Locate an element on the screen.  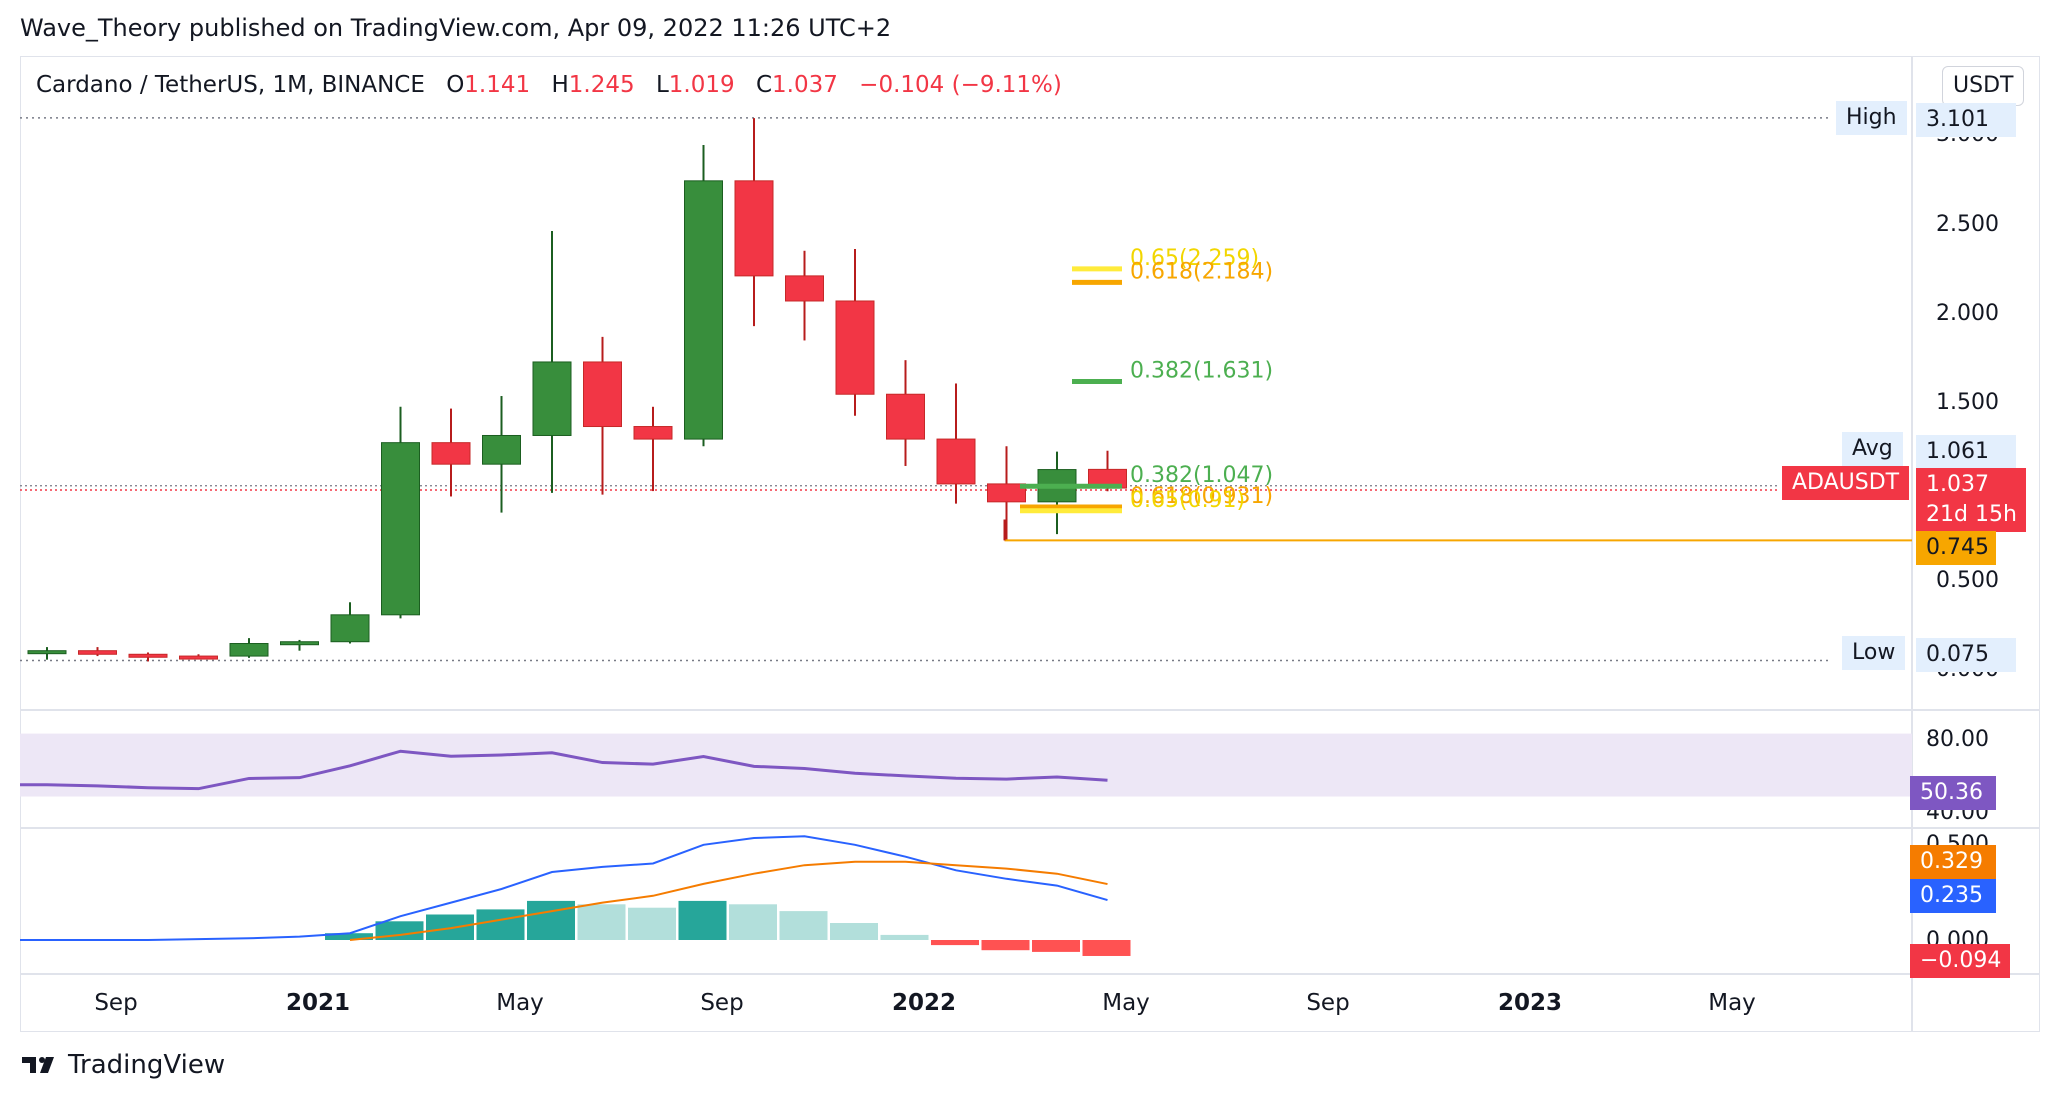
macd-pane is located at coordinates (575, 895).